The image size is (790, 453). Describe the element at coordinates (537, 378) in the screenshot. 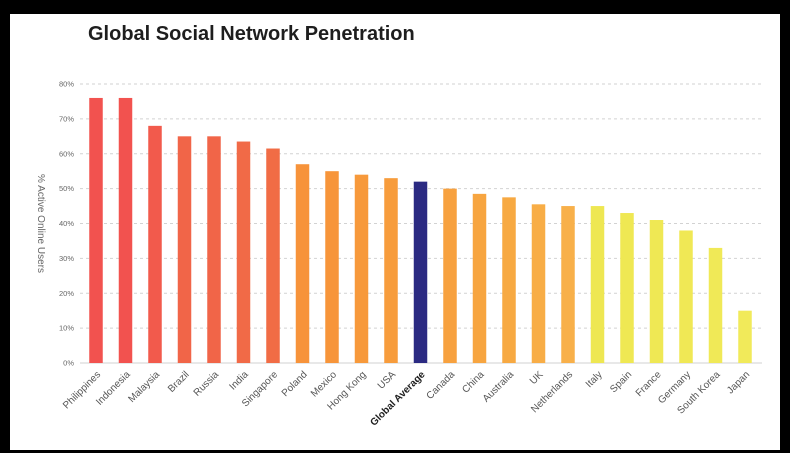

I see `x-tick-label: UK` at that location.